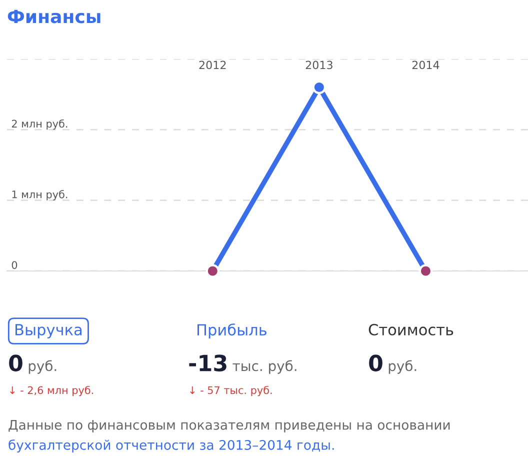  Describe the element at coordinates (411, 330) in the screenshot. I see `text: Стоимость` at that location.